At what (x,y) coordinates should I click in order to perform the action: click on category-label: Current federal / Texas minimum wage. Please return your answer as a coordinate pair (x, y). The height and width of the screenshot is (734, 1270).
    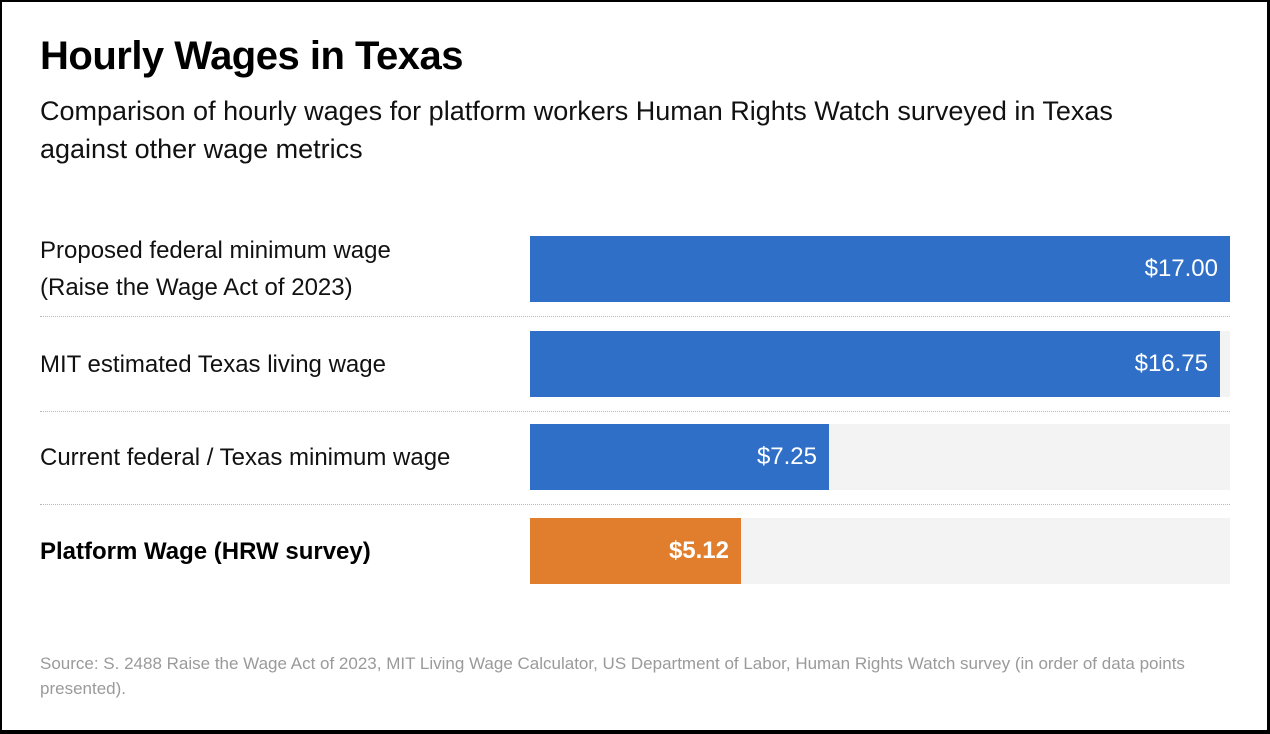
    Looking at the image, I should click on (245, 457).